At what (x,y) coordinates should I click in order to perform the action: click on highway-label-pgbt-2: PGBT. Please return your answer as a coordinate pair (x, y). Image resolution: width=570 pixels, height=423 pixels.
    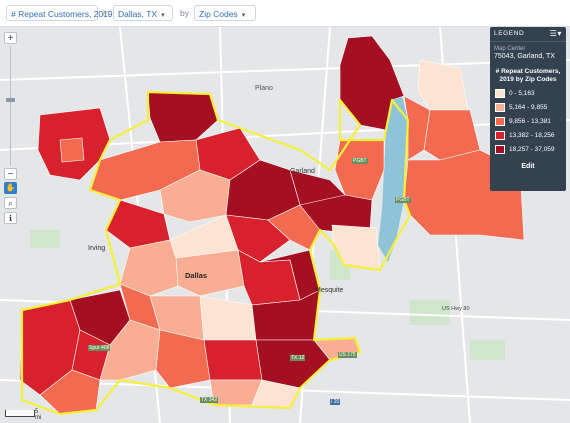
    Looking at the image, I should click on (403, 200).